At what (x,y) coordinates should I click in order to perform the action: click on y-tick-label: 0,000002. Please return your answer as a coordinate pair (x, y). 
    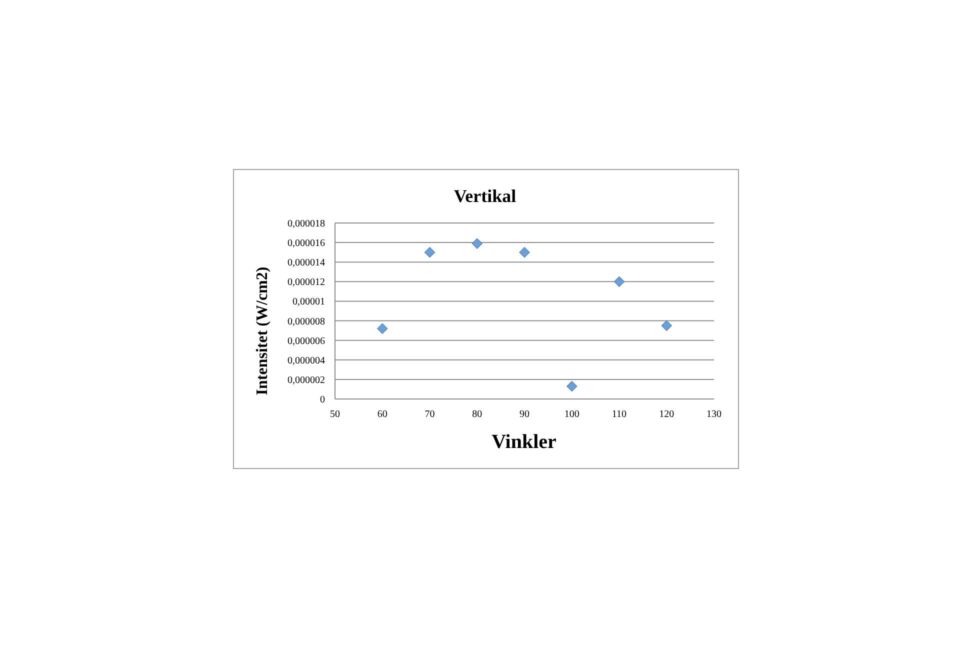
    Looking at the image, I should click on (306, 380).